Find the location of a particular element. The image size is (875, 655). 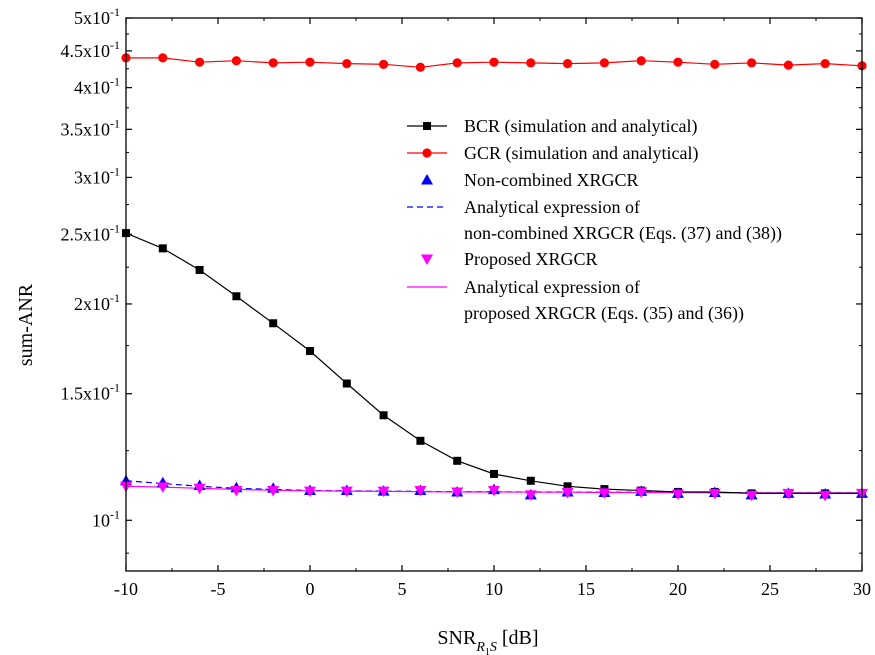

x-label-unit: [dB] is located at coordinates (518, 638).